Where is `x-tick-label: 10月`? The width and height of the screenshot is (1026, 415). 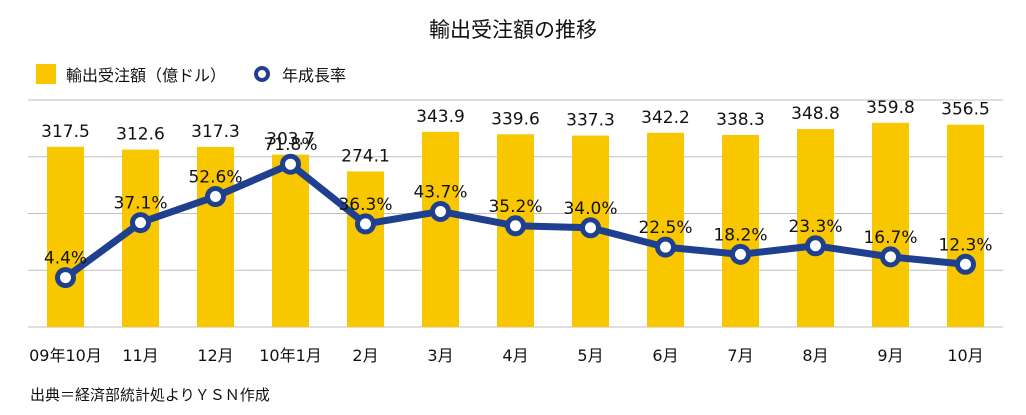
x-tick-label: 10月 is located at coordinates (965, 355).